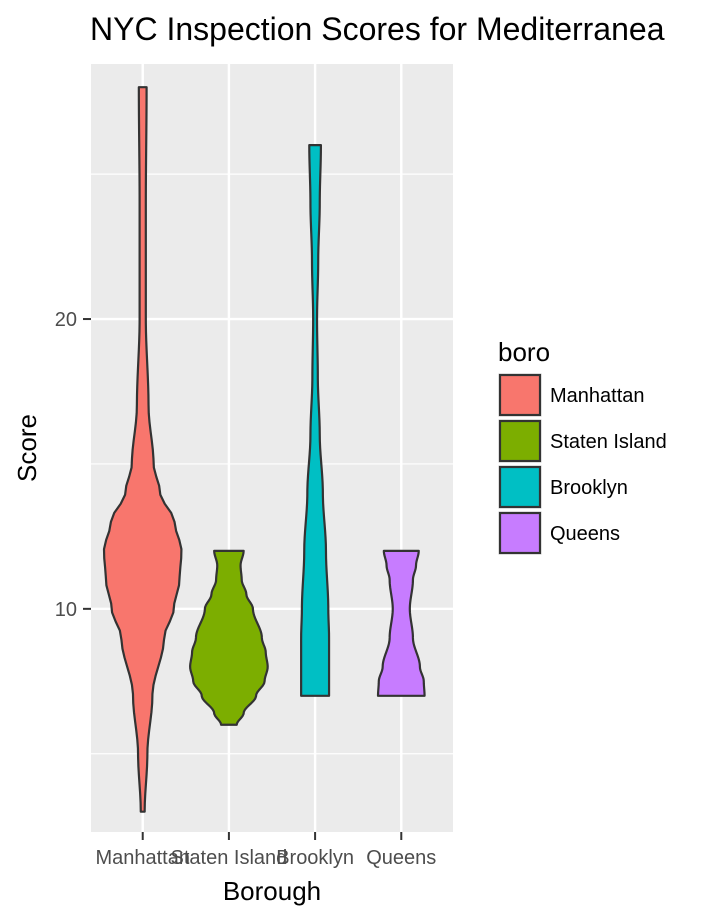 This screenshot has height=921, width=720. What do you see at coordinates (401, 858) in the screenshot?
I see `x-tick-label: Queens` at bounding box center [401, 858].